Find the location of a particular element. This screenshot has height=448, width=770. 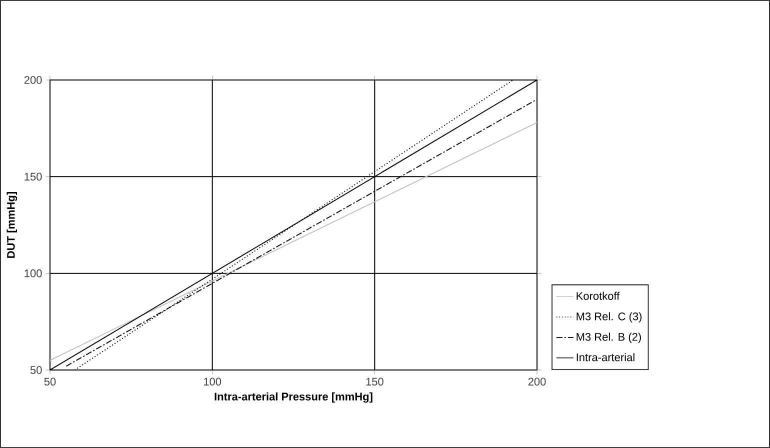

x-tick-label: 50 is located at coordinates (50, 382).